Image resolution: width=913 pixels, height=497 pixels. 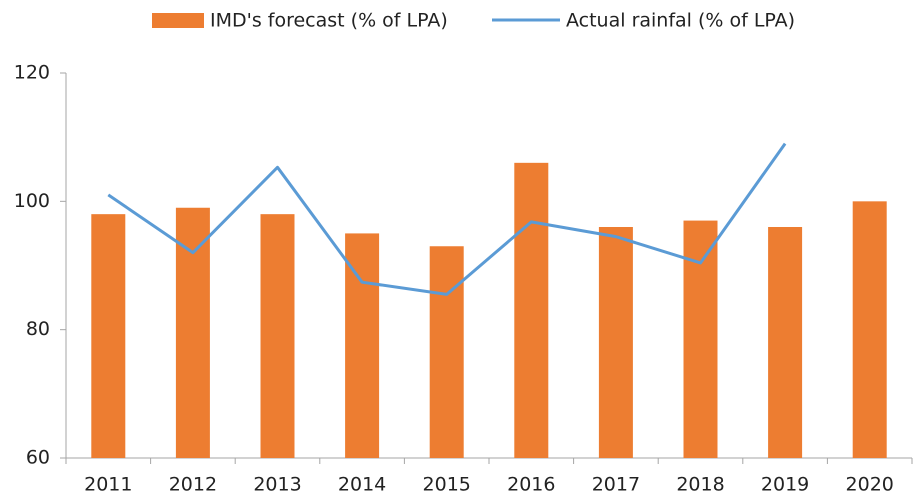 I want to click on x-tick-label: 2017, so click(x=616, y=485).